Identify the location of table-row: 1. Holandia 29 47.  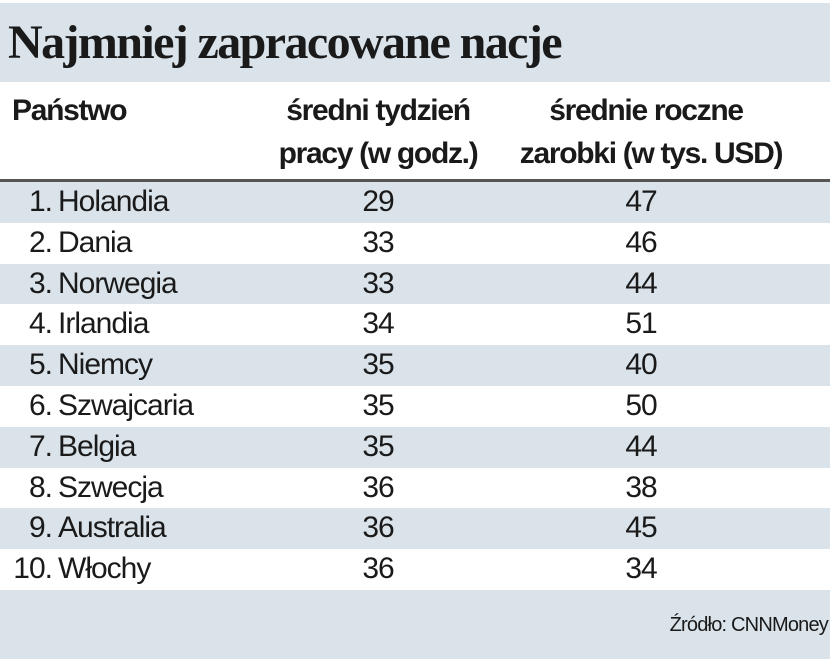
(415, 202).